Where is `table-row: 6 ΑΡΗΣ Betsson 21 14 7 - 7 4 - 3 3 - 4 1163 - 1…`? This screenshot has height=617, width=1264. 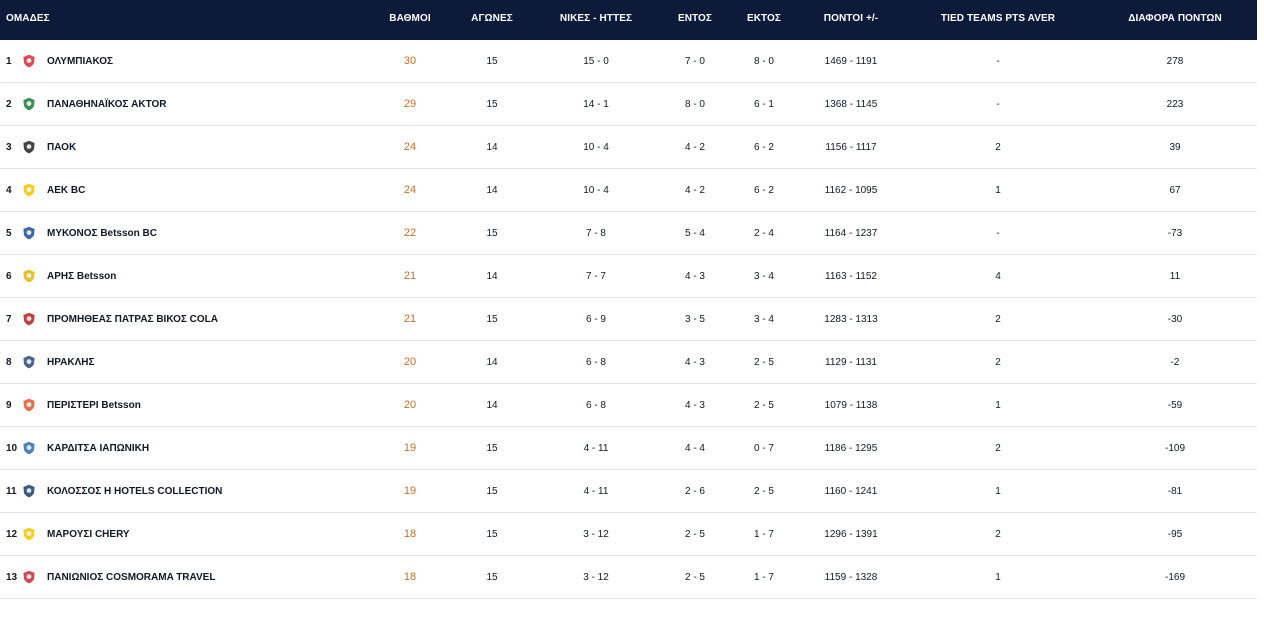 table-row: 6 ΑΡΗΣ Betsson 21 14 7 - 7 4 - 3 3 - 4 1163 - 1… is located at coordinates (628, 276).